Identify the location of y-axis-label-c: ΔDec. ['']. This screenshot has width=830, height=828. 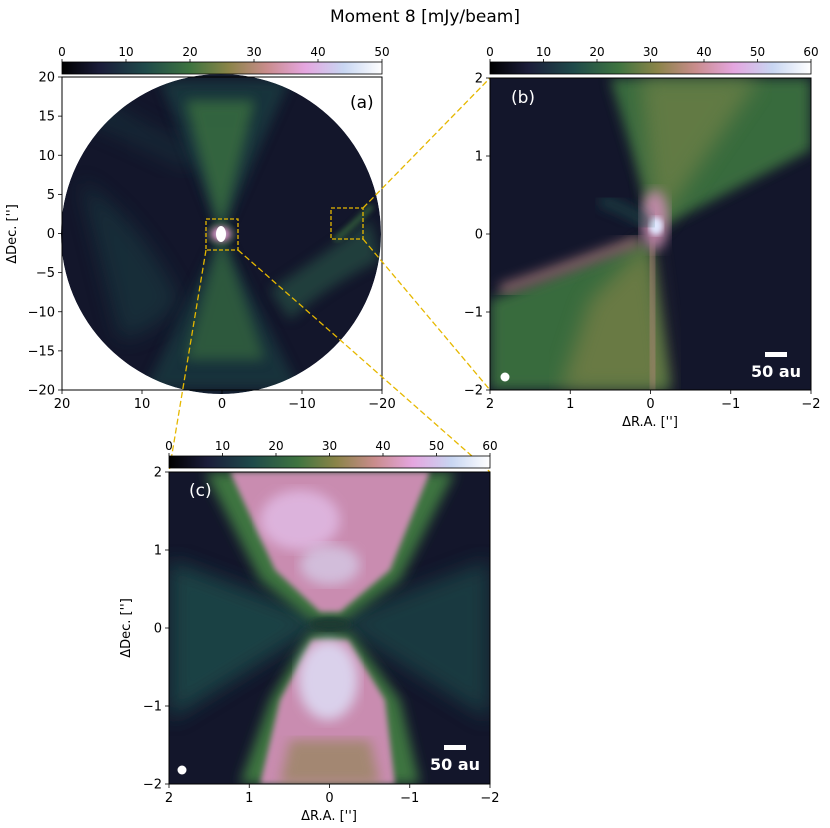
(126, 628).